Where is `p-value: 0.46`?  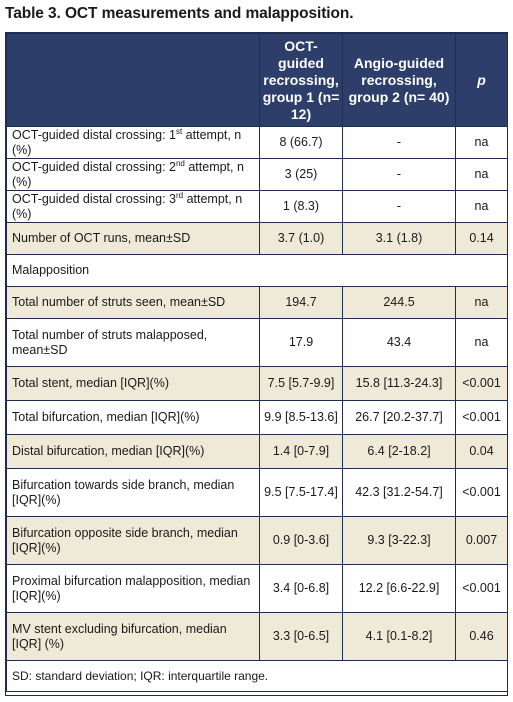 p-value: 0.46 is located at coordinates (481, 636).